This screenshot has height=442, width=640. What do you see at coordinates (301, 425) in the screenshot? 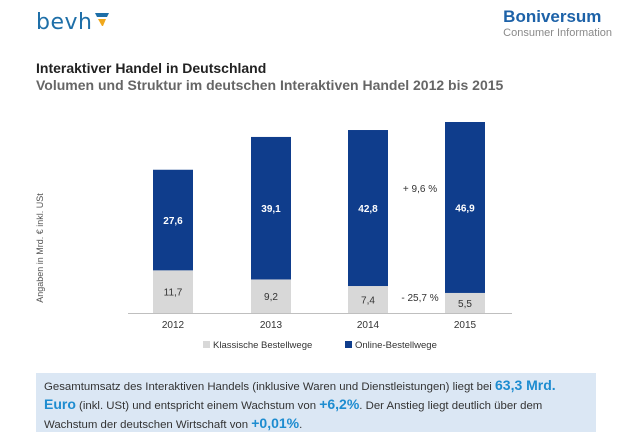
I see `summary-text-4: .` at bounding box center [301, 425].